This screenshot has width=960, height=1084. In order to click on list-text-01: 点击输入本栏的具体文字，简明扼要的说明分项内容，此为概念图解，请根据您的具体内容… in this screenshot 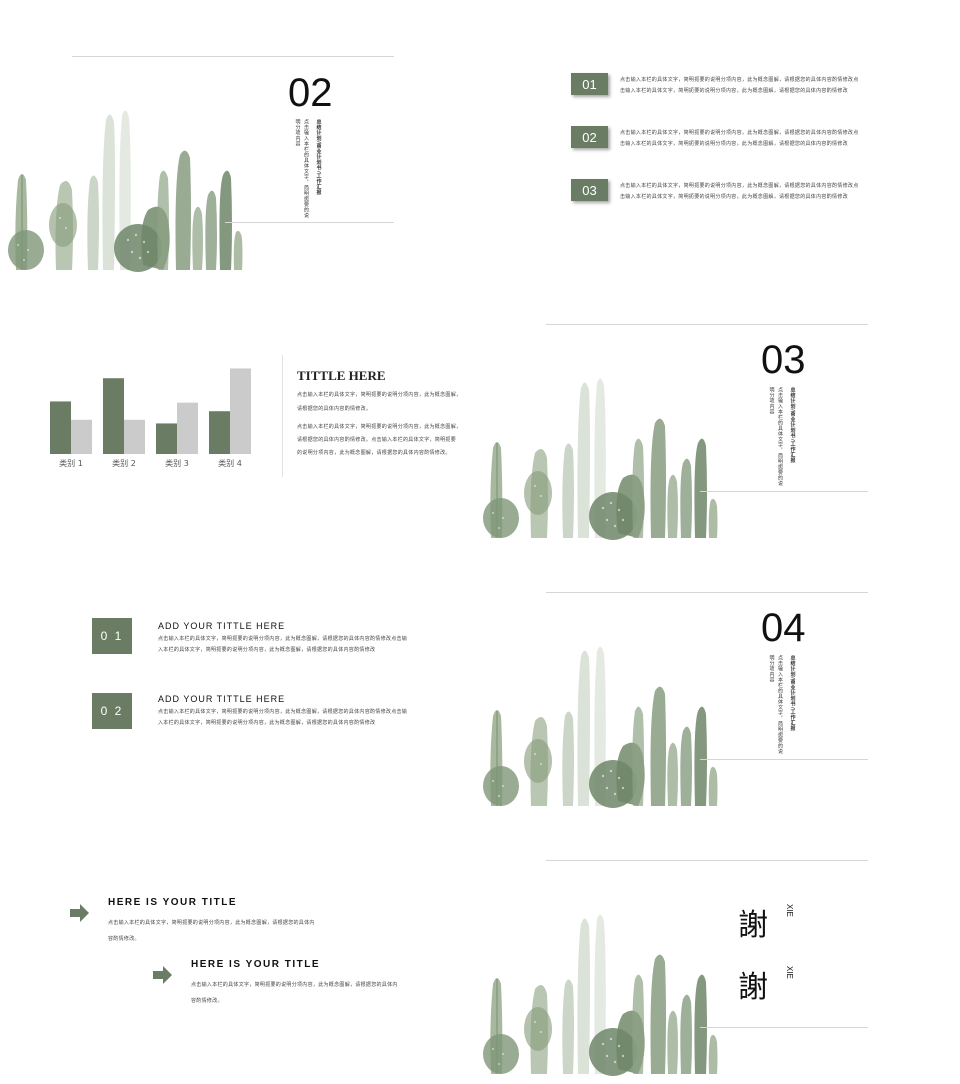, I will do `click(739, 85)`.